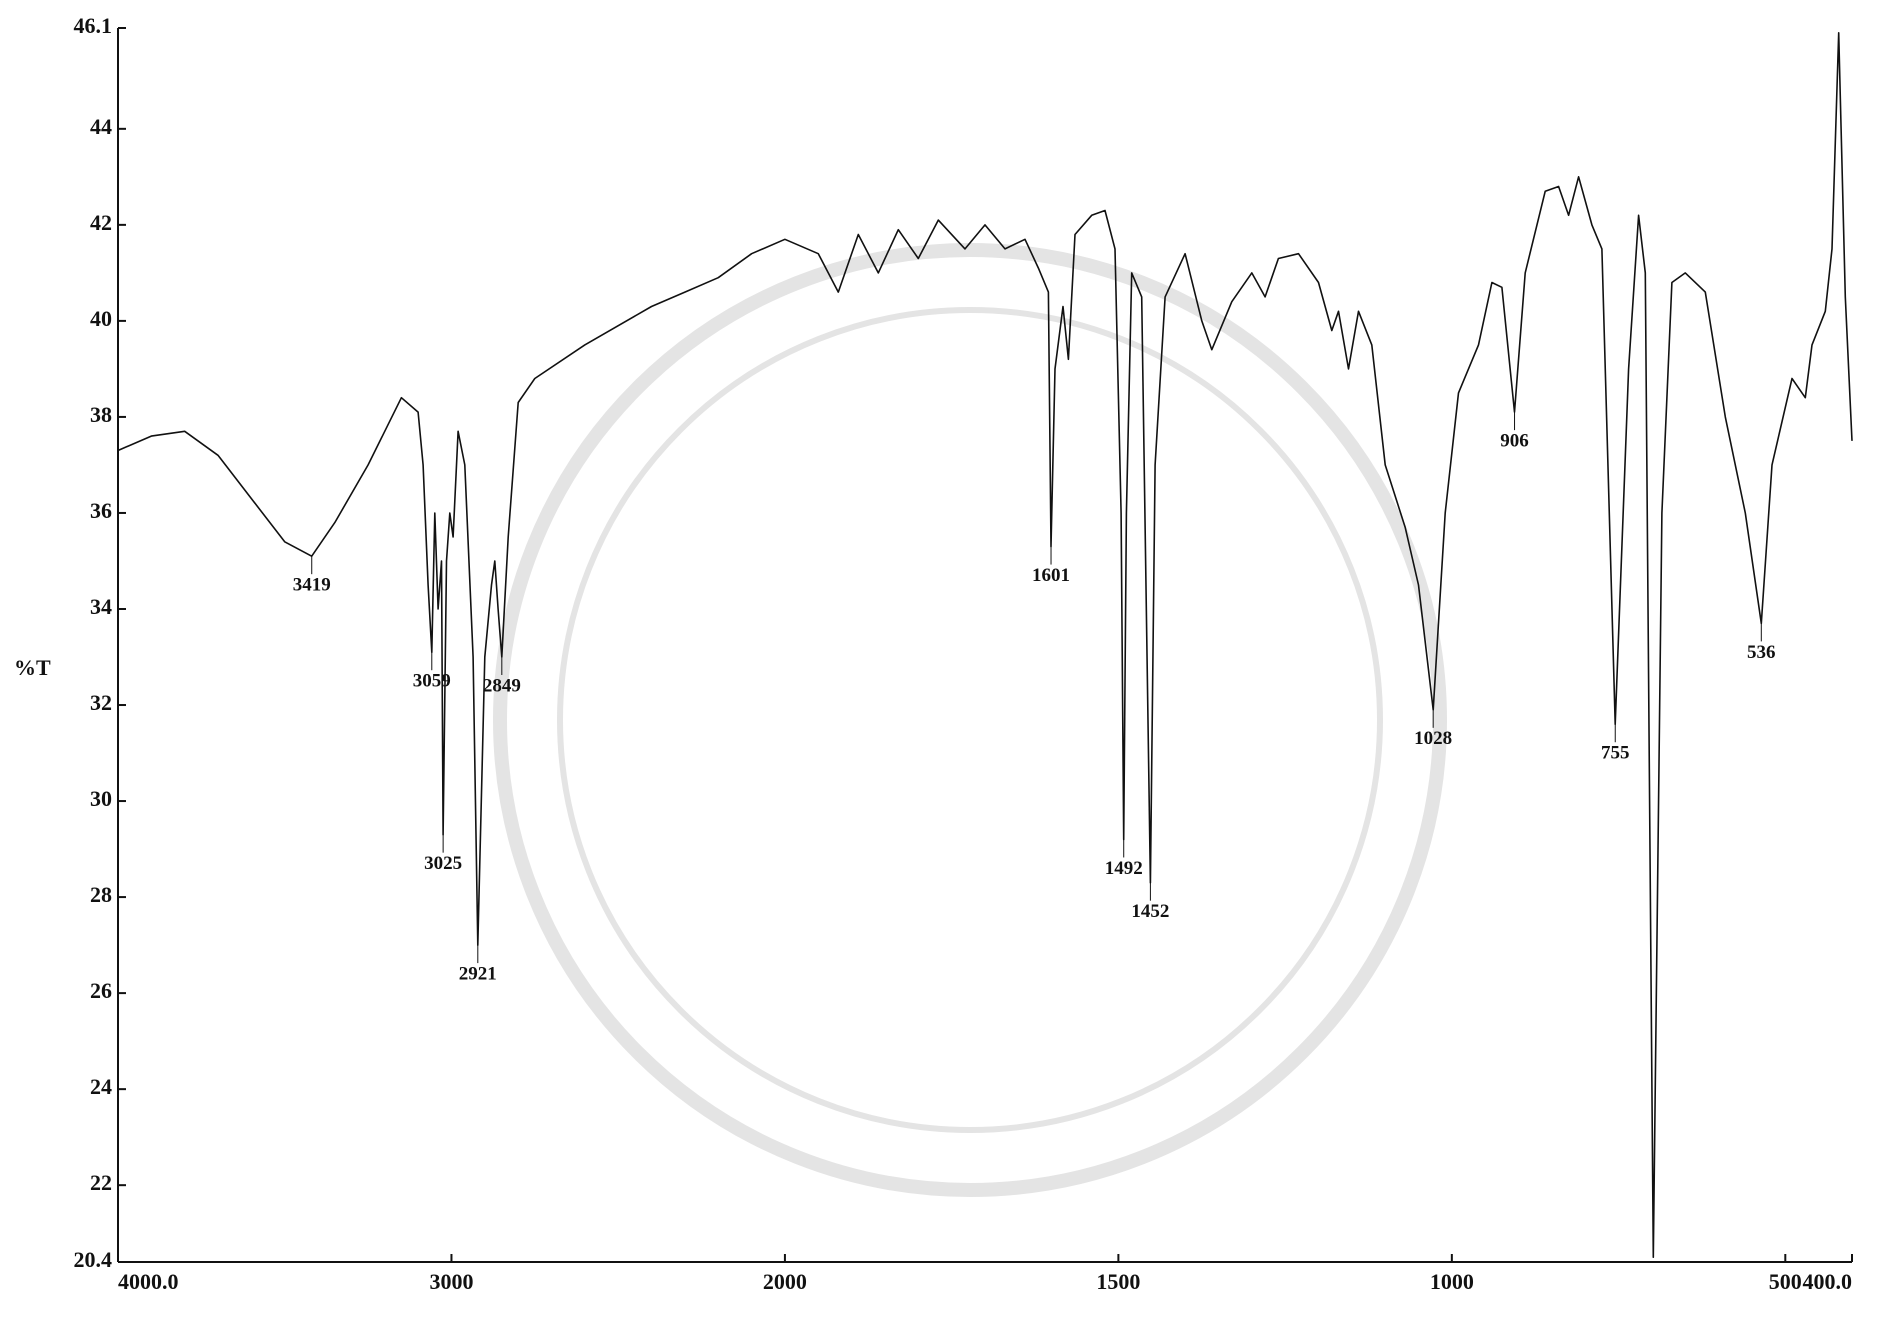 The height and width of the screenshot is (1324, 1886). Describe the element at coordinates (451, 1281) in the screenshot. I see `x-tick-label: 3000` at that location.